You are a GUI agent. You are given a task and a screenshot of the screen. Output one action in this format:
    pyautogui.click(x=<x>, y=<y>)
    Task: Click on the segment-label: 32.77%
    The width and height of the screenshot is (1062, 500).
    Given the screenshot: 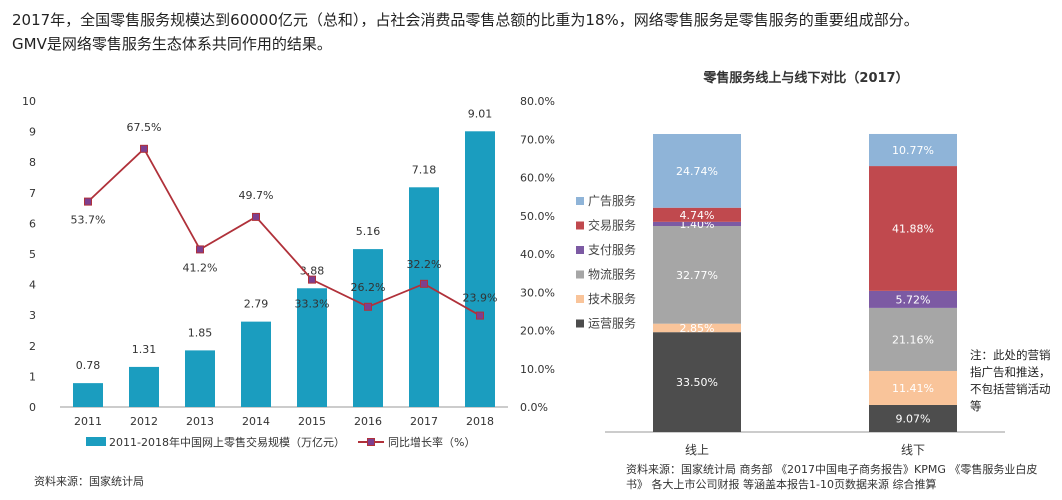 What is the action you would take?
    pyautogui.click(x=697, y=275)
    